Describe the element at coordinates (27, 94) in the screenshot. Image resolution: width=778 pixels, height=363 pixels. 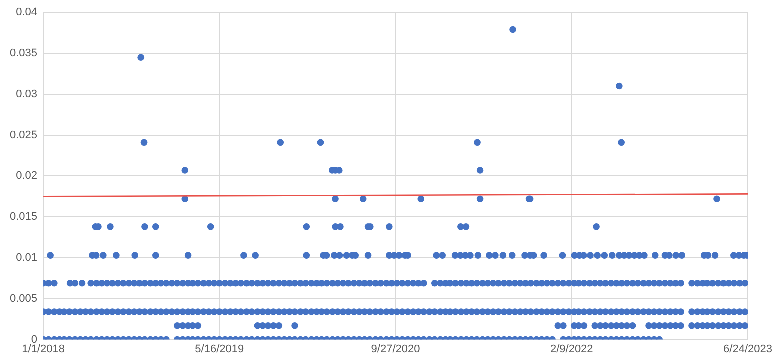
I see `y-tick-label: 0.03` at that location.